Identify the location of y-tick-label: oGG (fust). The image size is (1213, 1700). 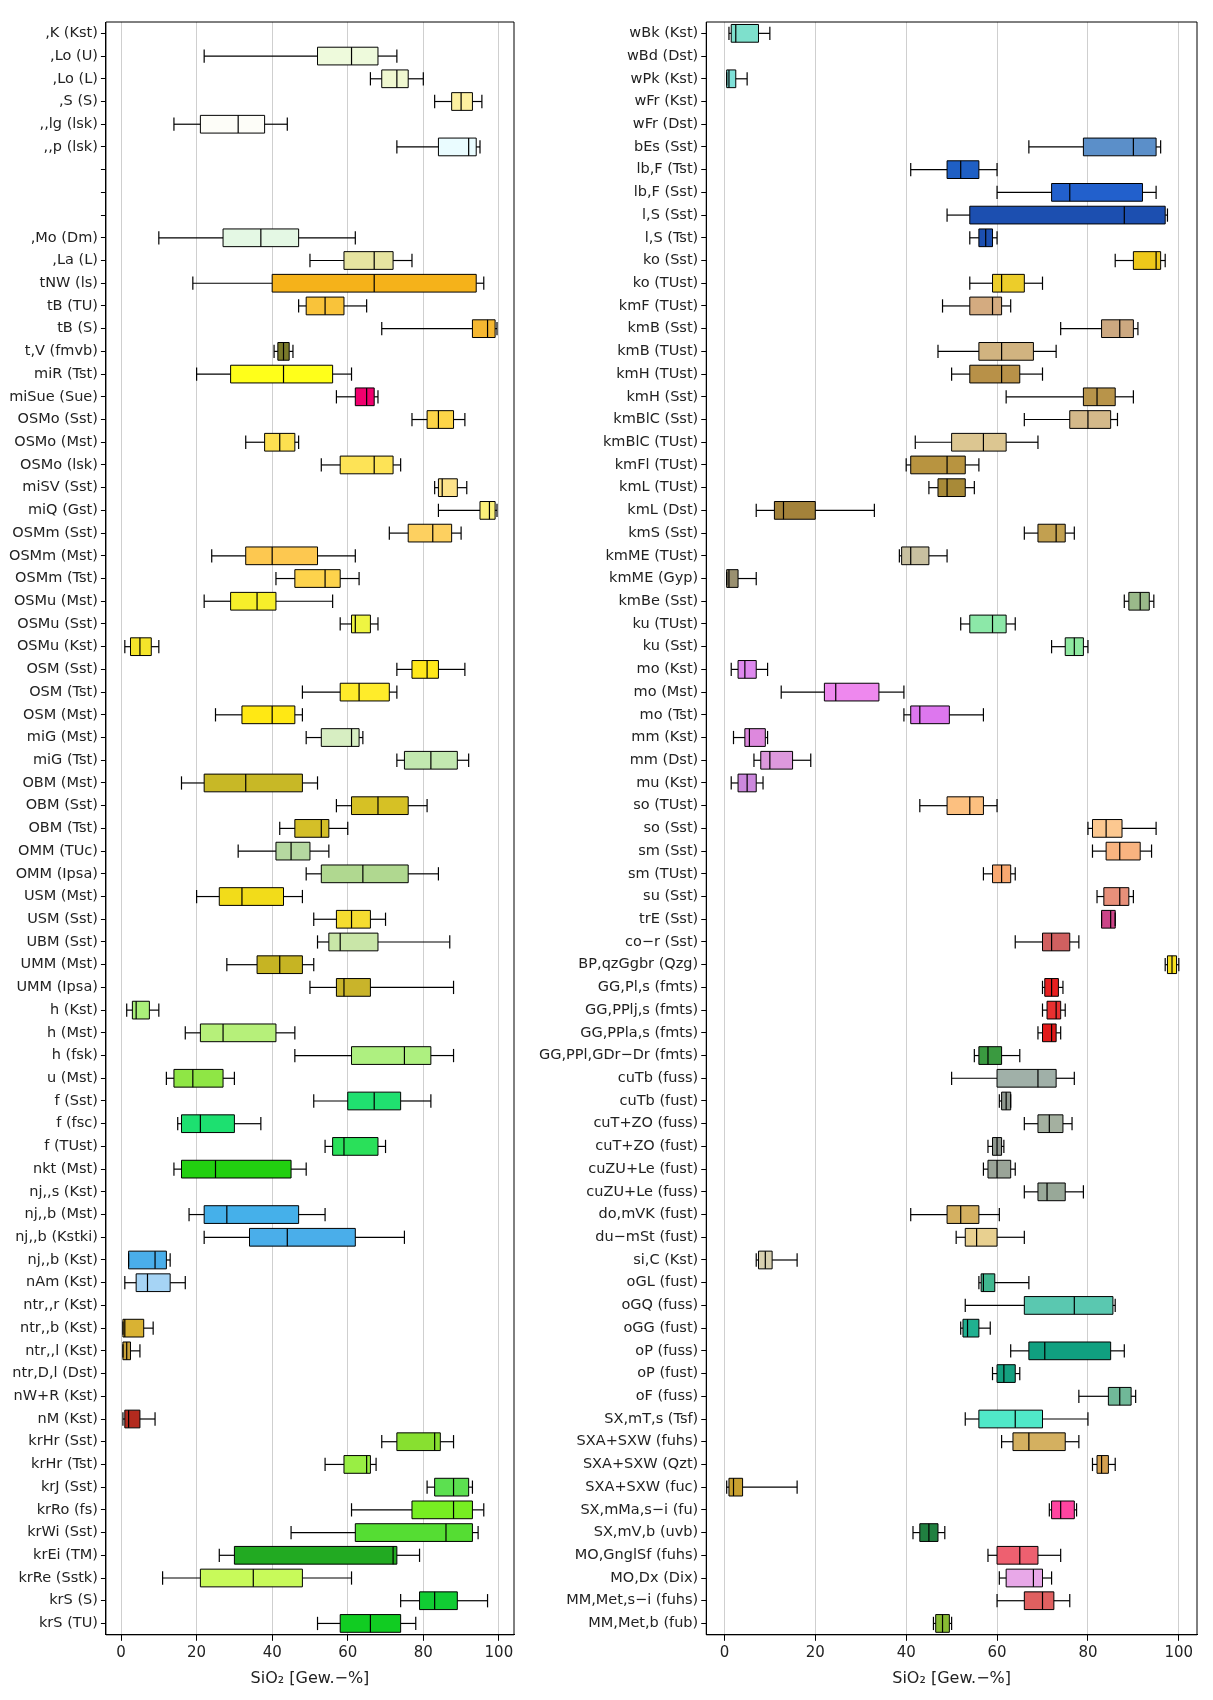
(661, 1326).